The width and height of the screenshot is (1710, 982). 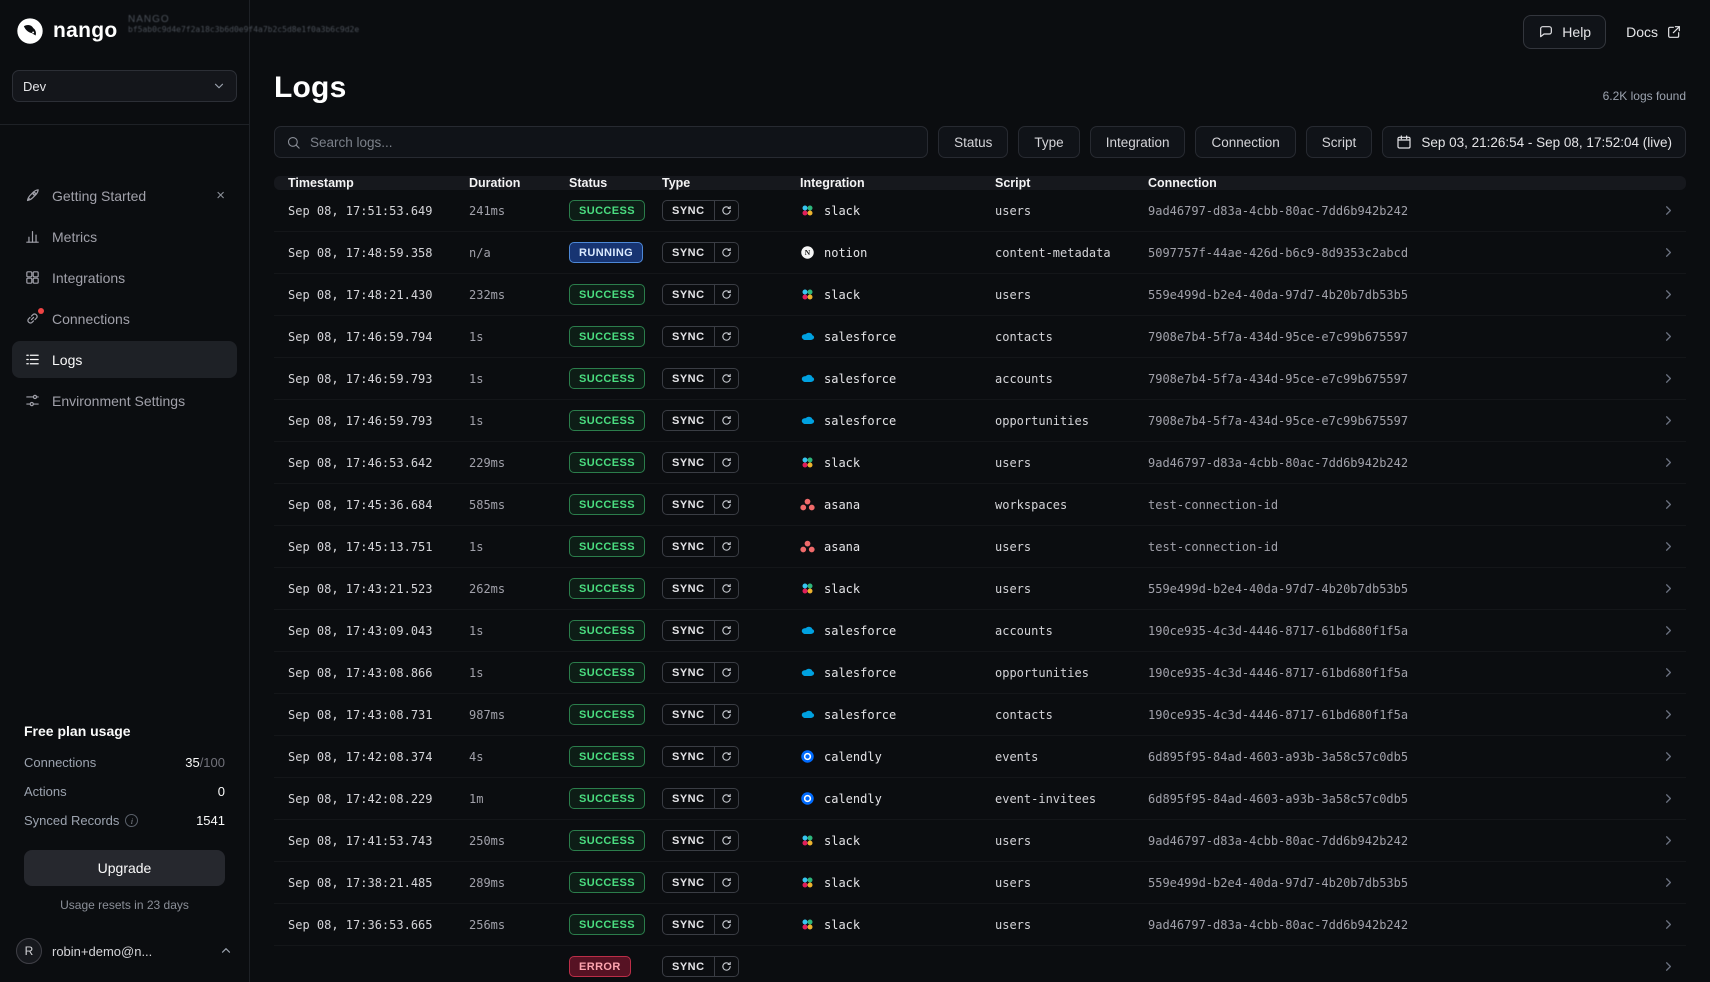 I want to click on usage-row-value: 1541, so click(x=210, y=820).